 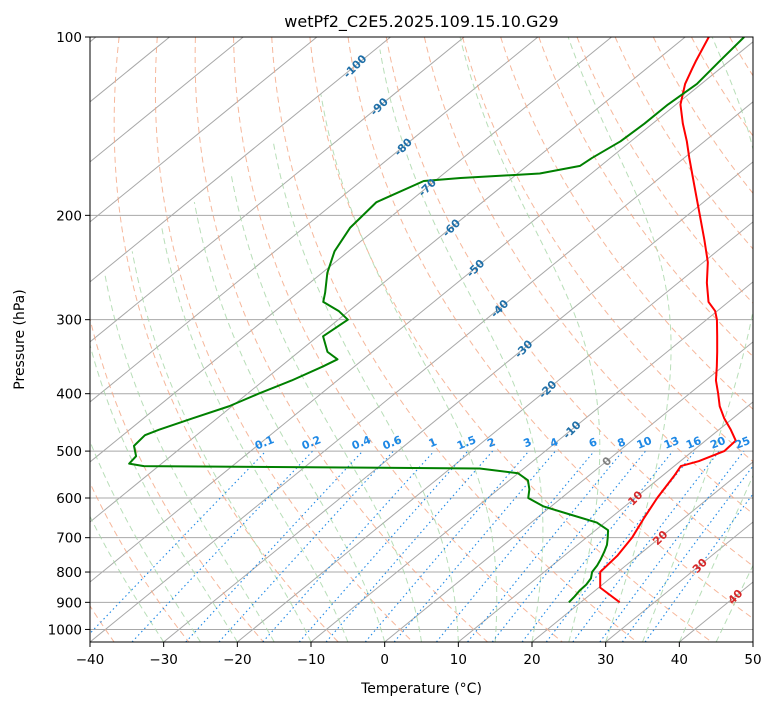 I want to click on x-tick-label: 40, so click(x=679, y=660).